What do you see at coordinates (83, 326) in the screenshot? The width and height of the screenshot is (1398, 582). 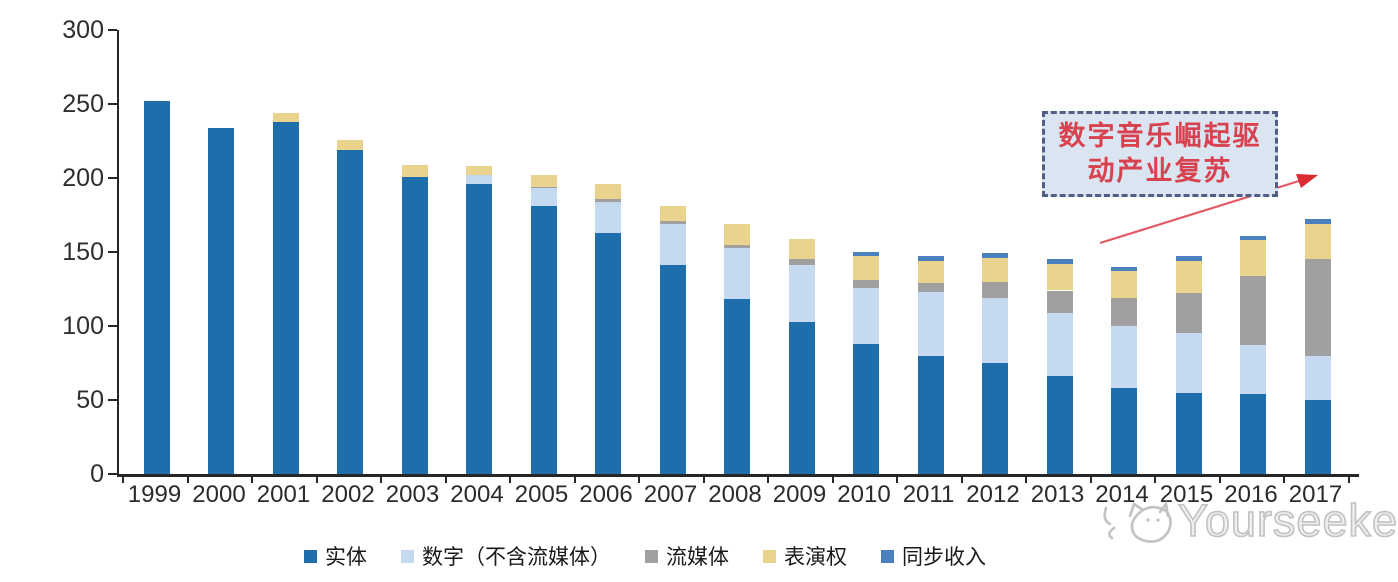 I see `y-axis-label: 100` at bounding box center [83, 326].